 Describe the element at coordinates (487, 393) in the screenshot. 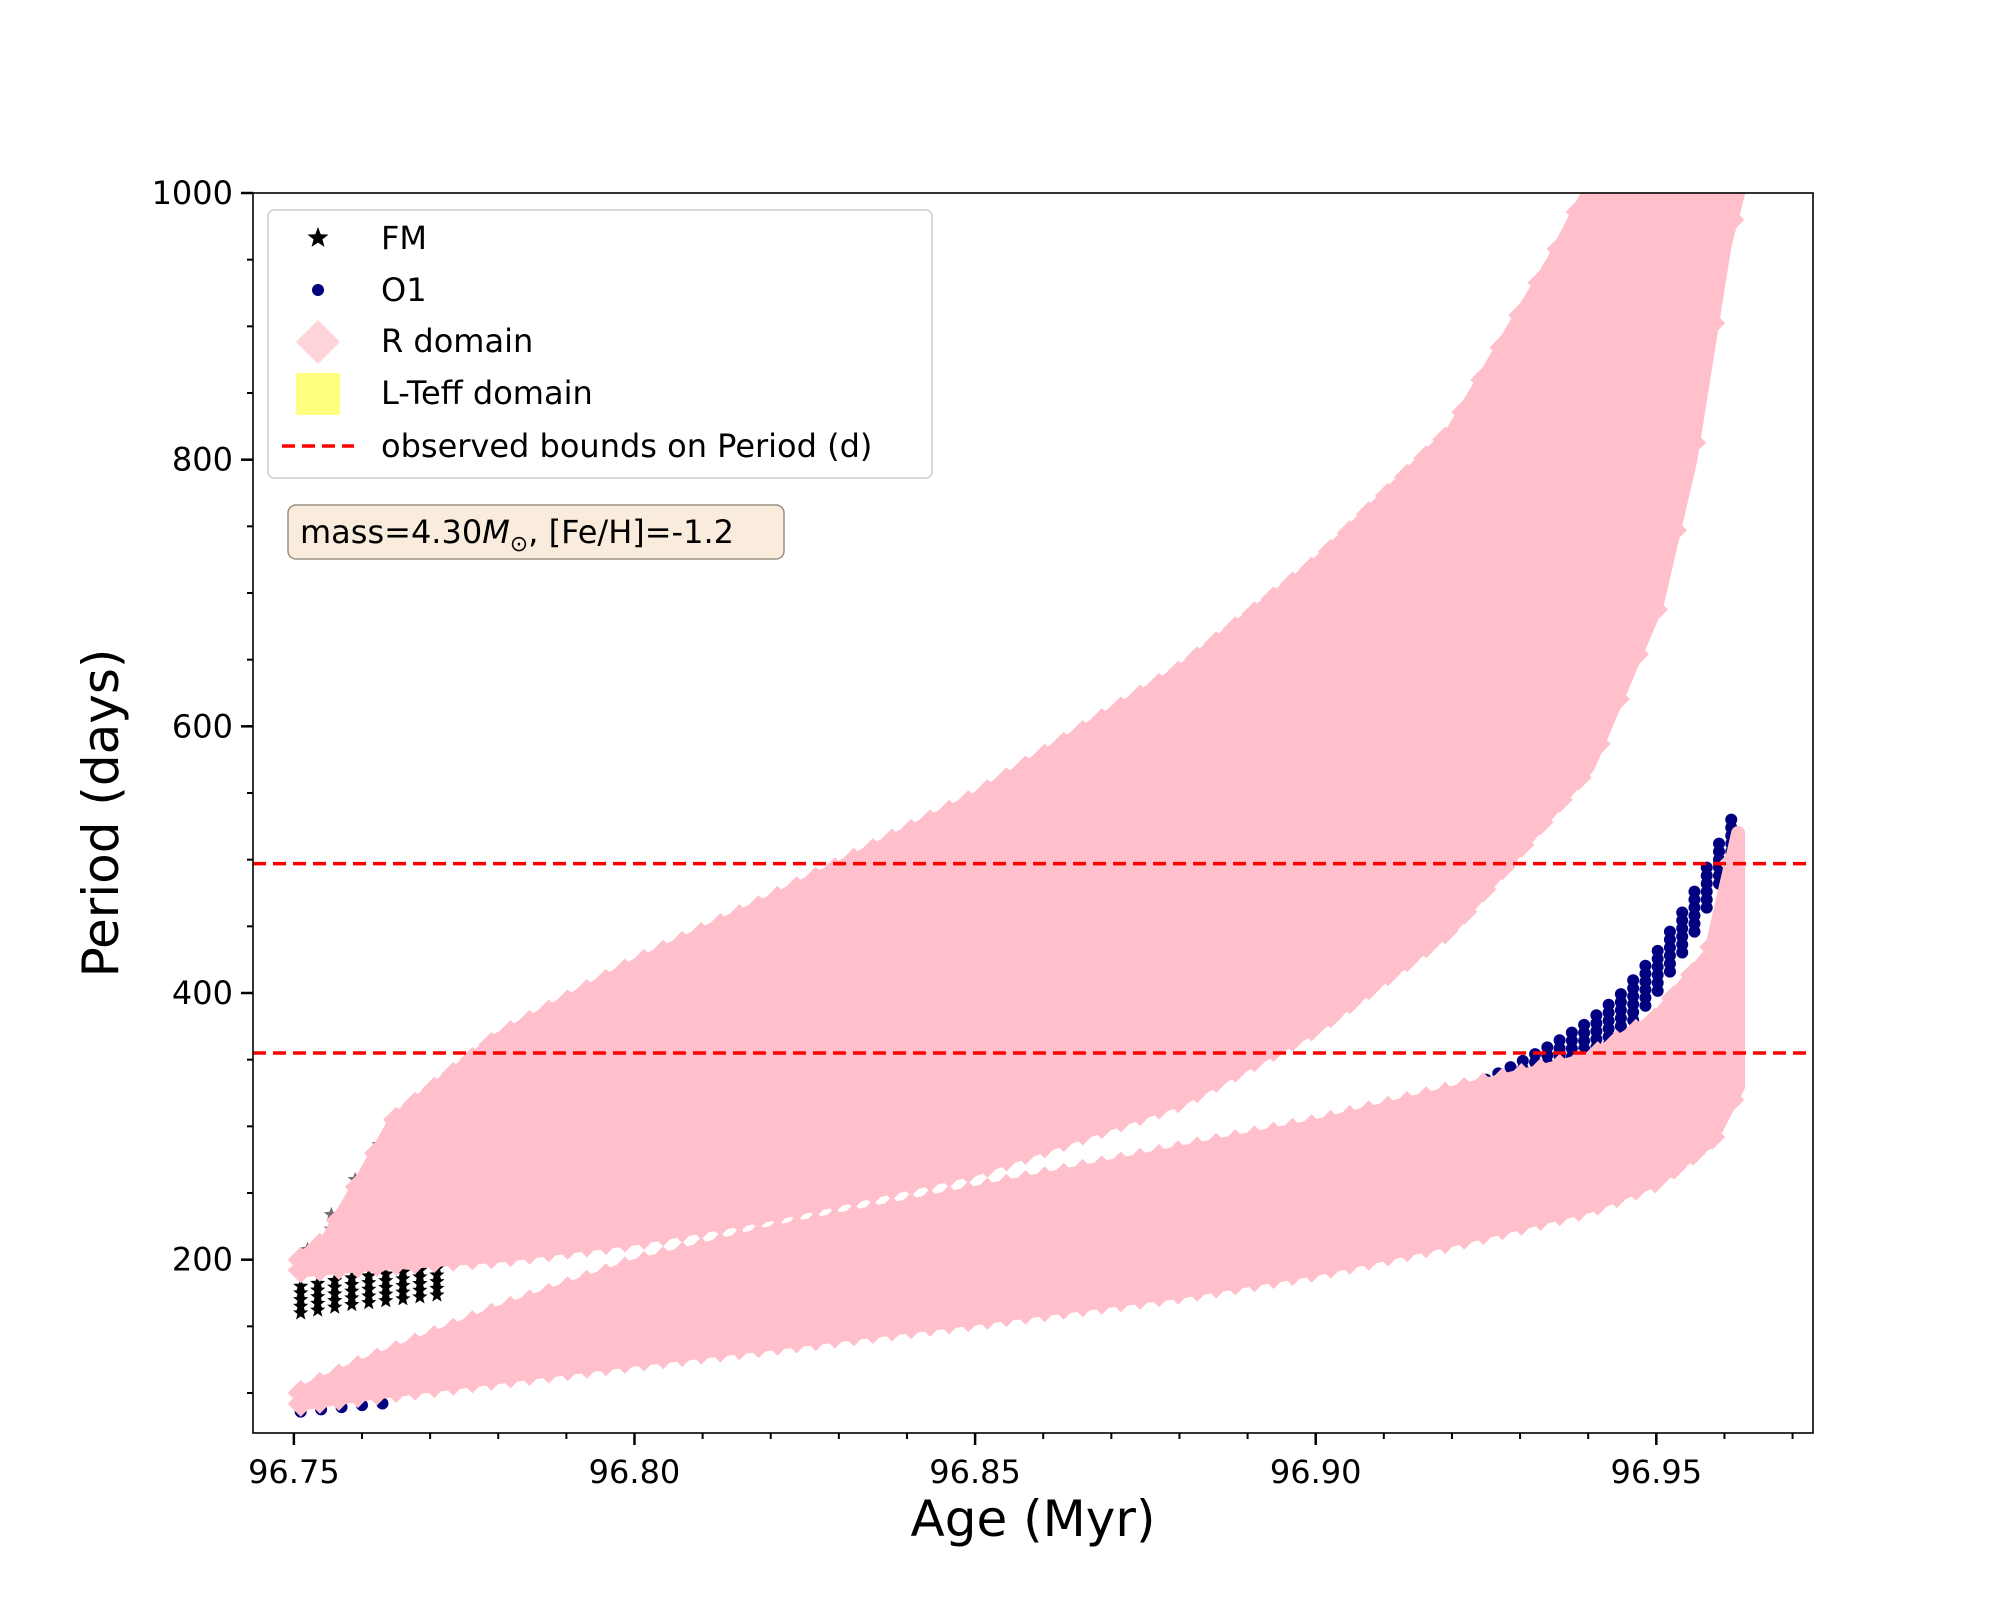

I see `legend-lteff-label: L-Teff domain` at that location.